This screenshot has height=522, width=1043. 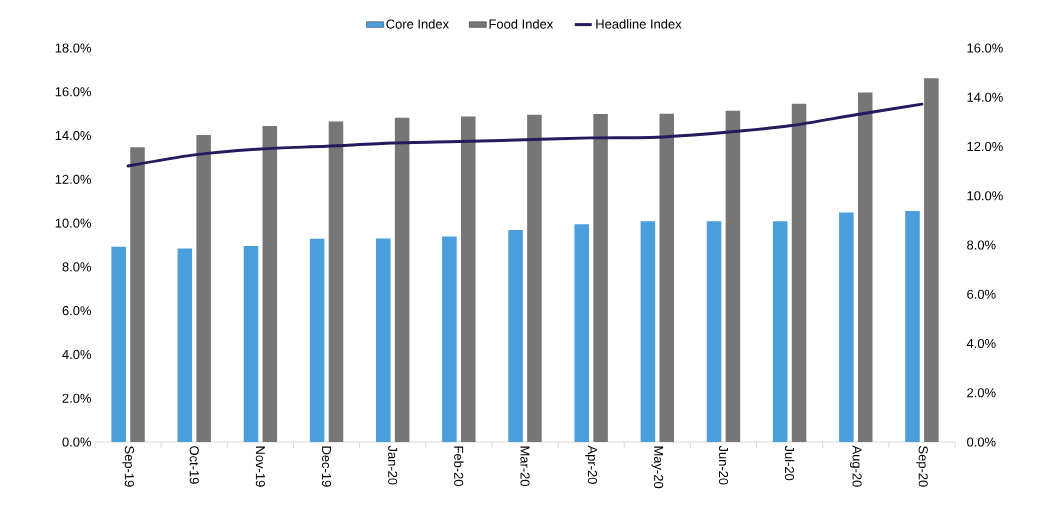 I want to click on y-tick-label: 10.0%, so click(x=73, y=223).